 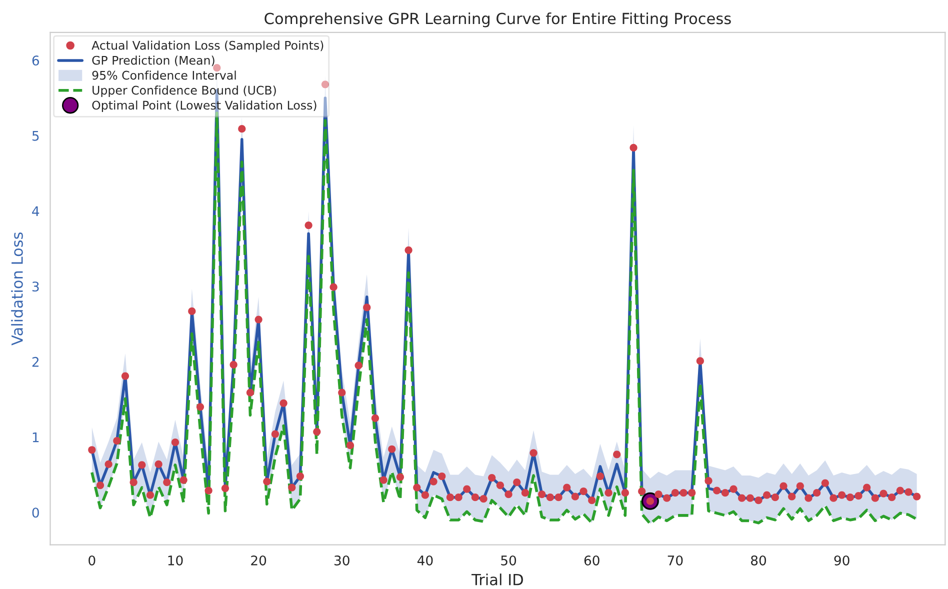 I want to click on x-tick-label: 50, so click(x=508, y=560).